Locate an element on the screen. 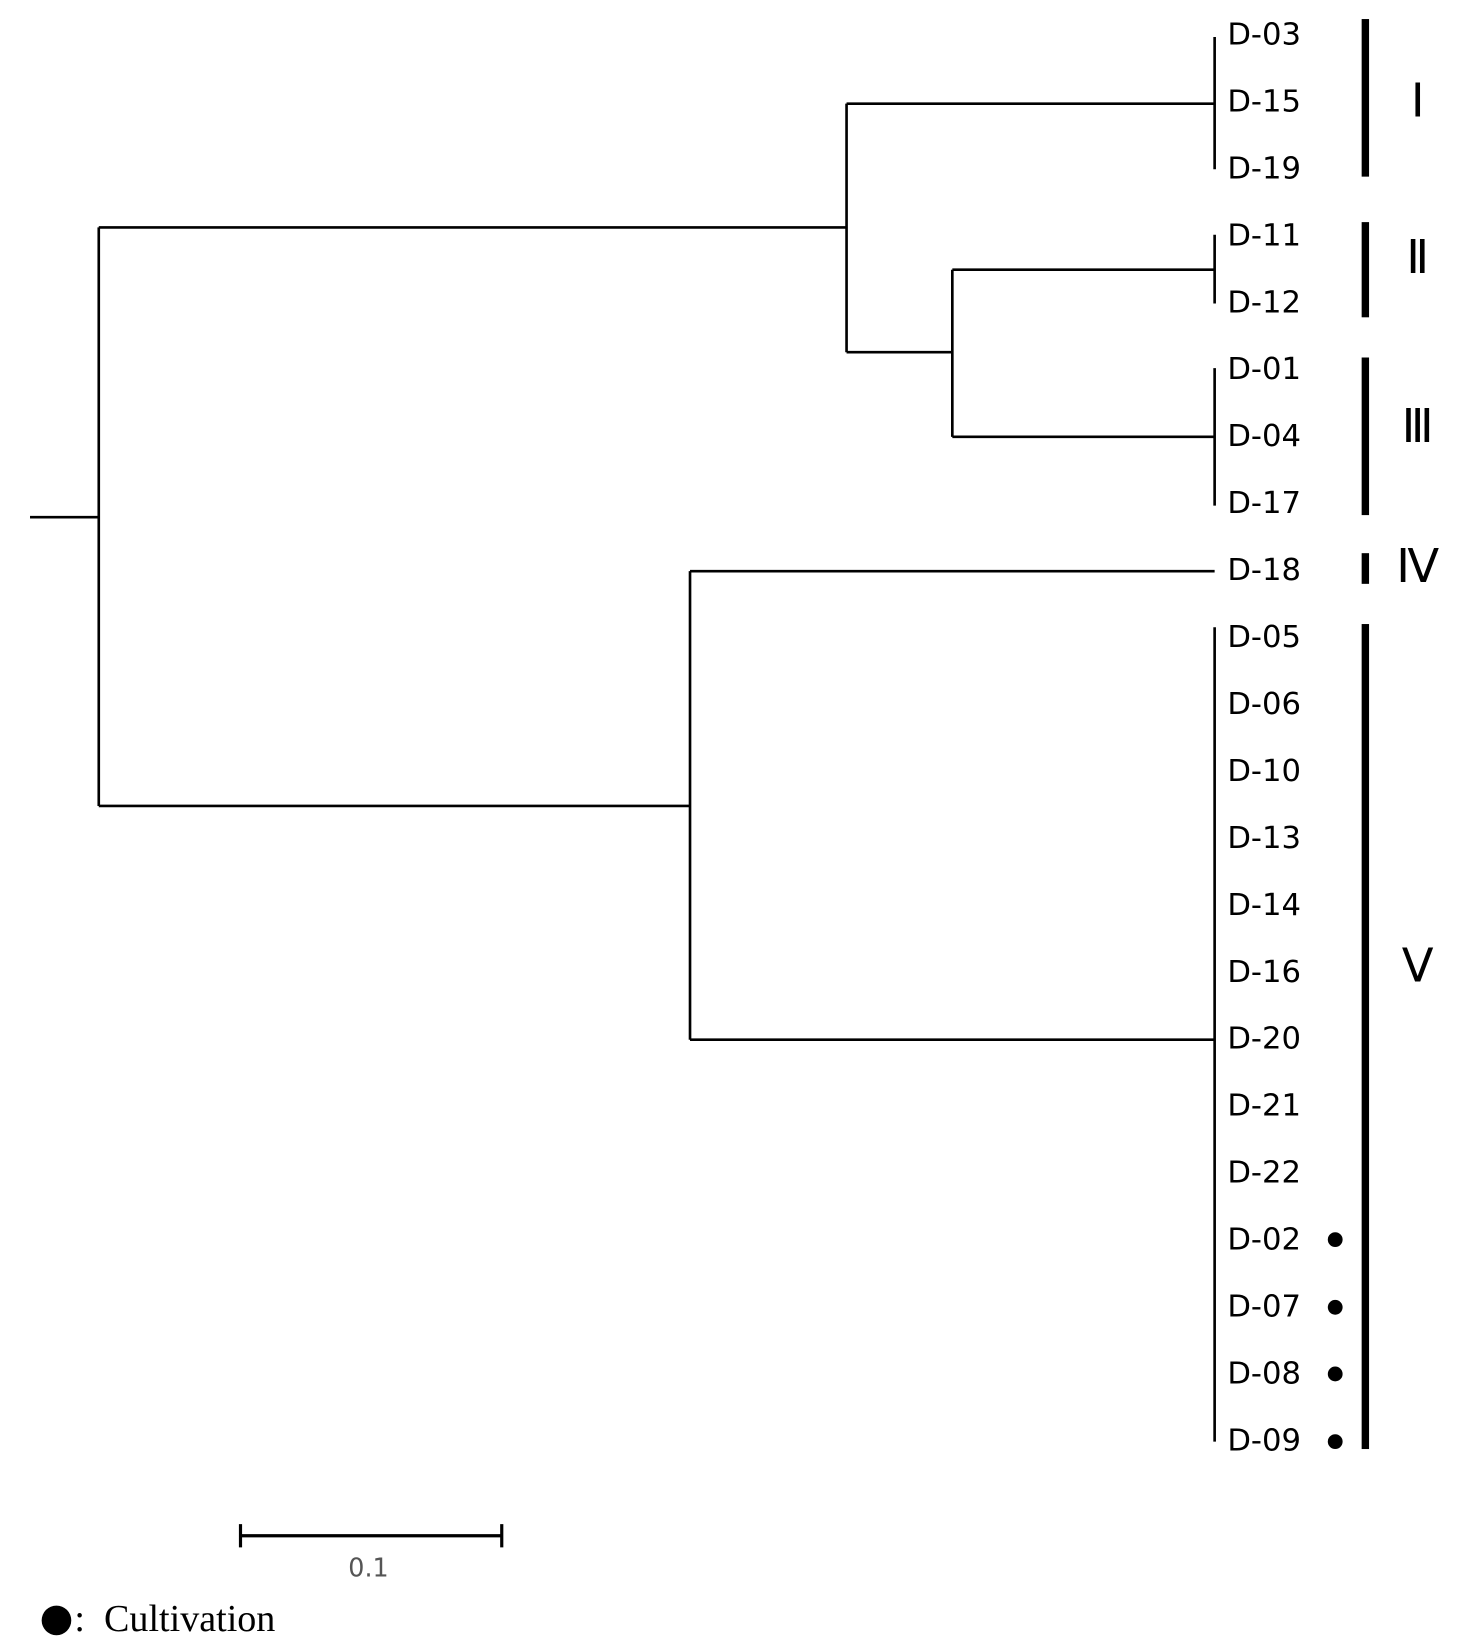 Image resolution: width=1471 pixels, height=1650 pixels. leaf-label: D-09 is located at coordinates (1264, 1440).